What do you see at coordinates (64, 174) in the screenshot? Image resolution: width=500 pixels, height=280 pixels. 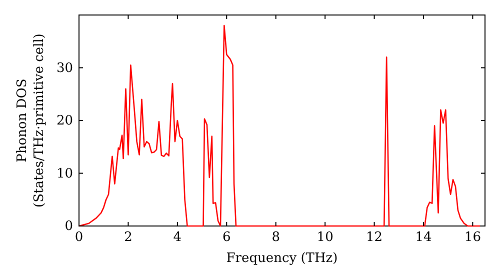 I see `y-tick-label: 10` at bounding box center [64, 174].